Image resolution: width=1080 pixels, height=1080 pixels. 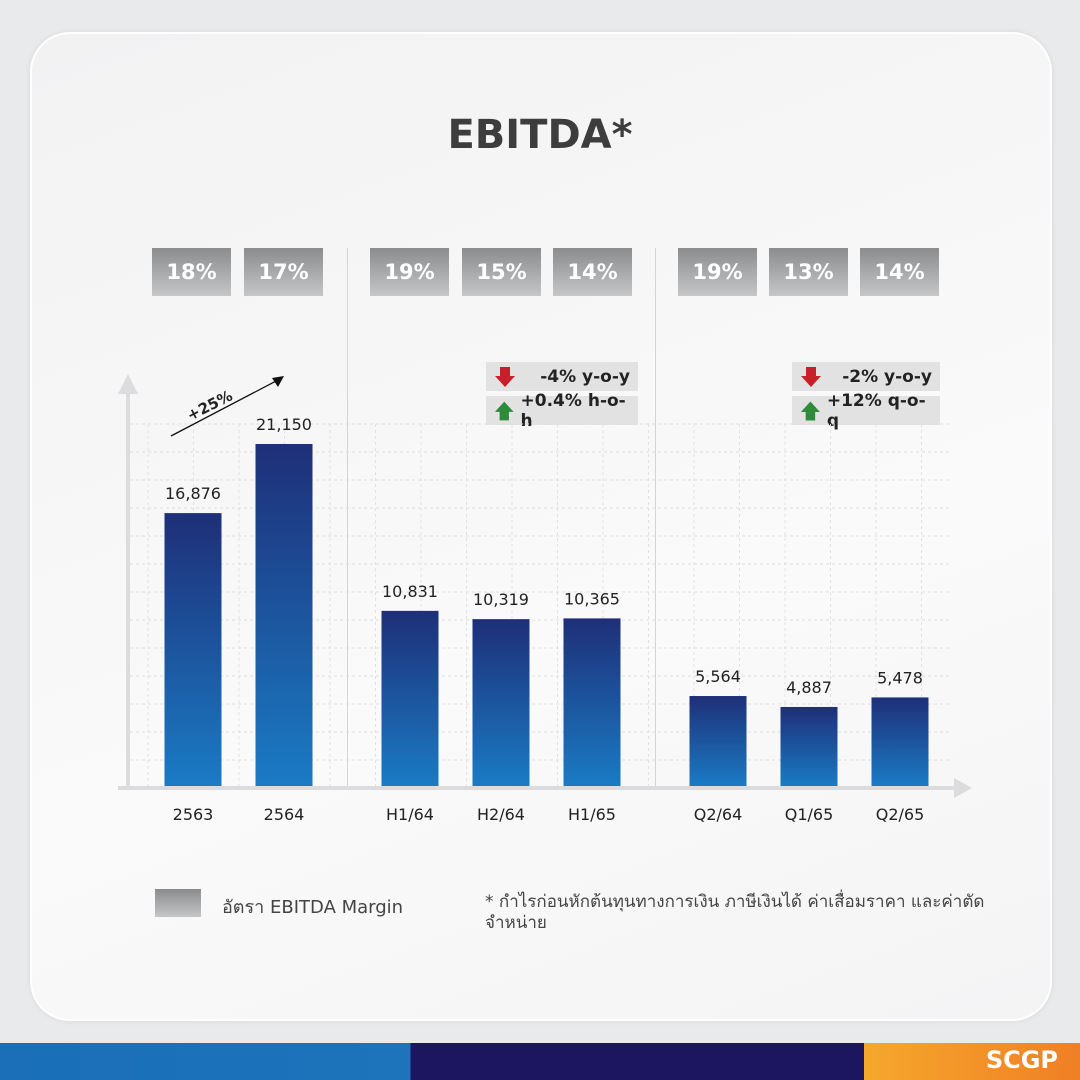 I want to click on data-label: 10,831, so click(x=410, y=591).